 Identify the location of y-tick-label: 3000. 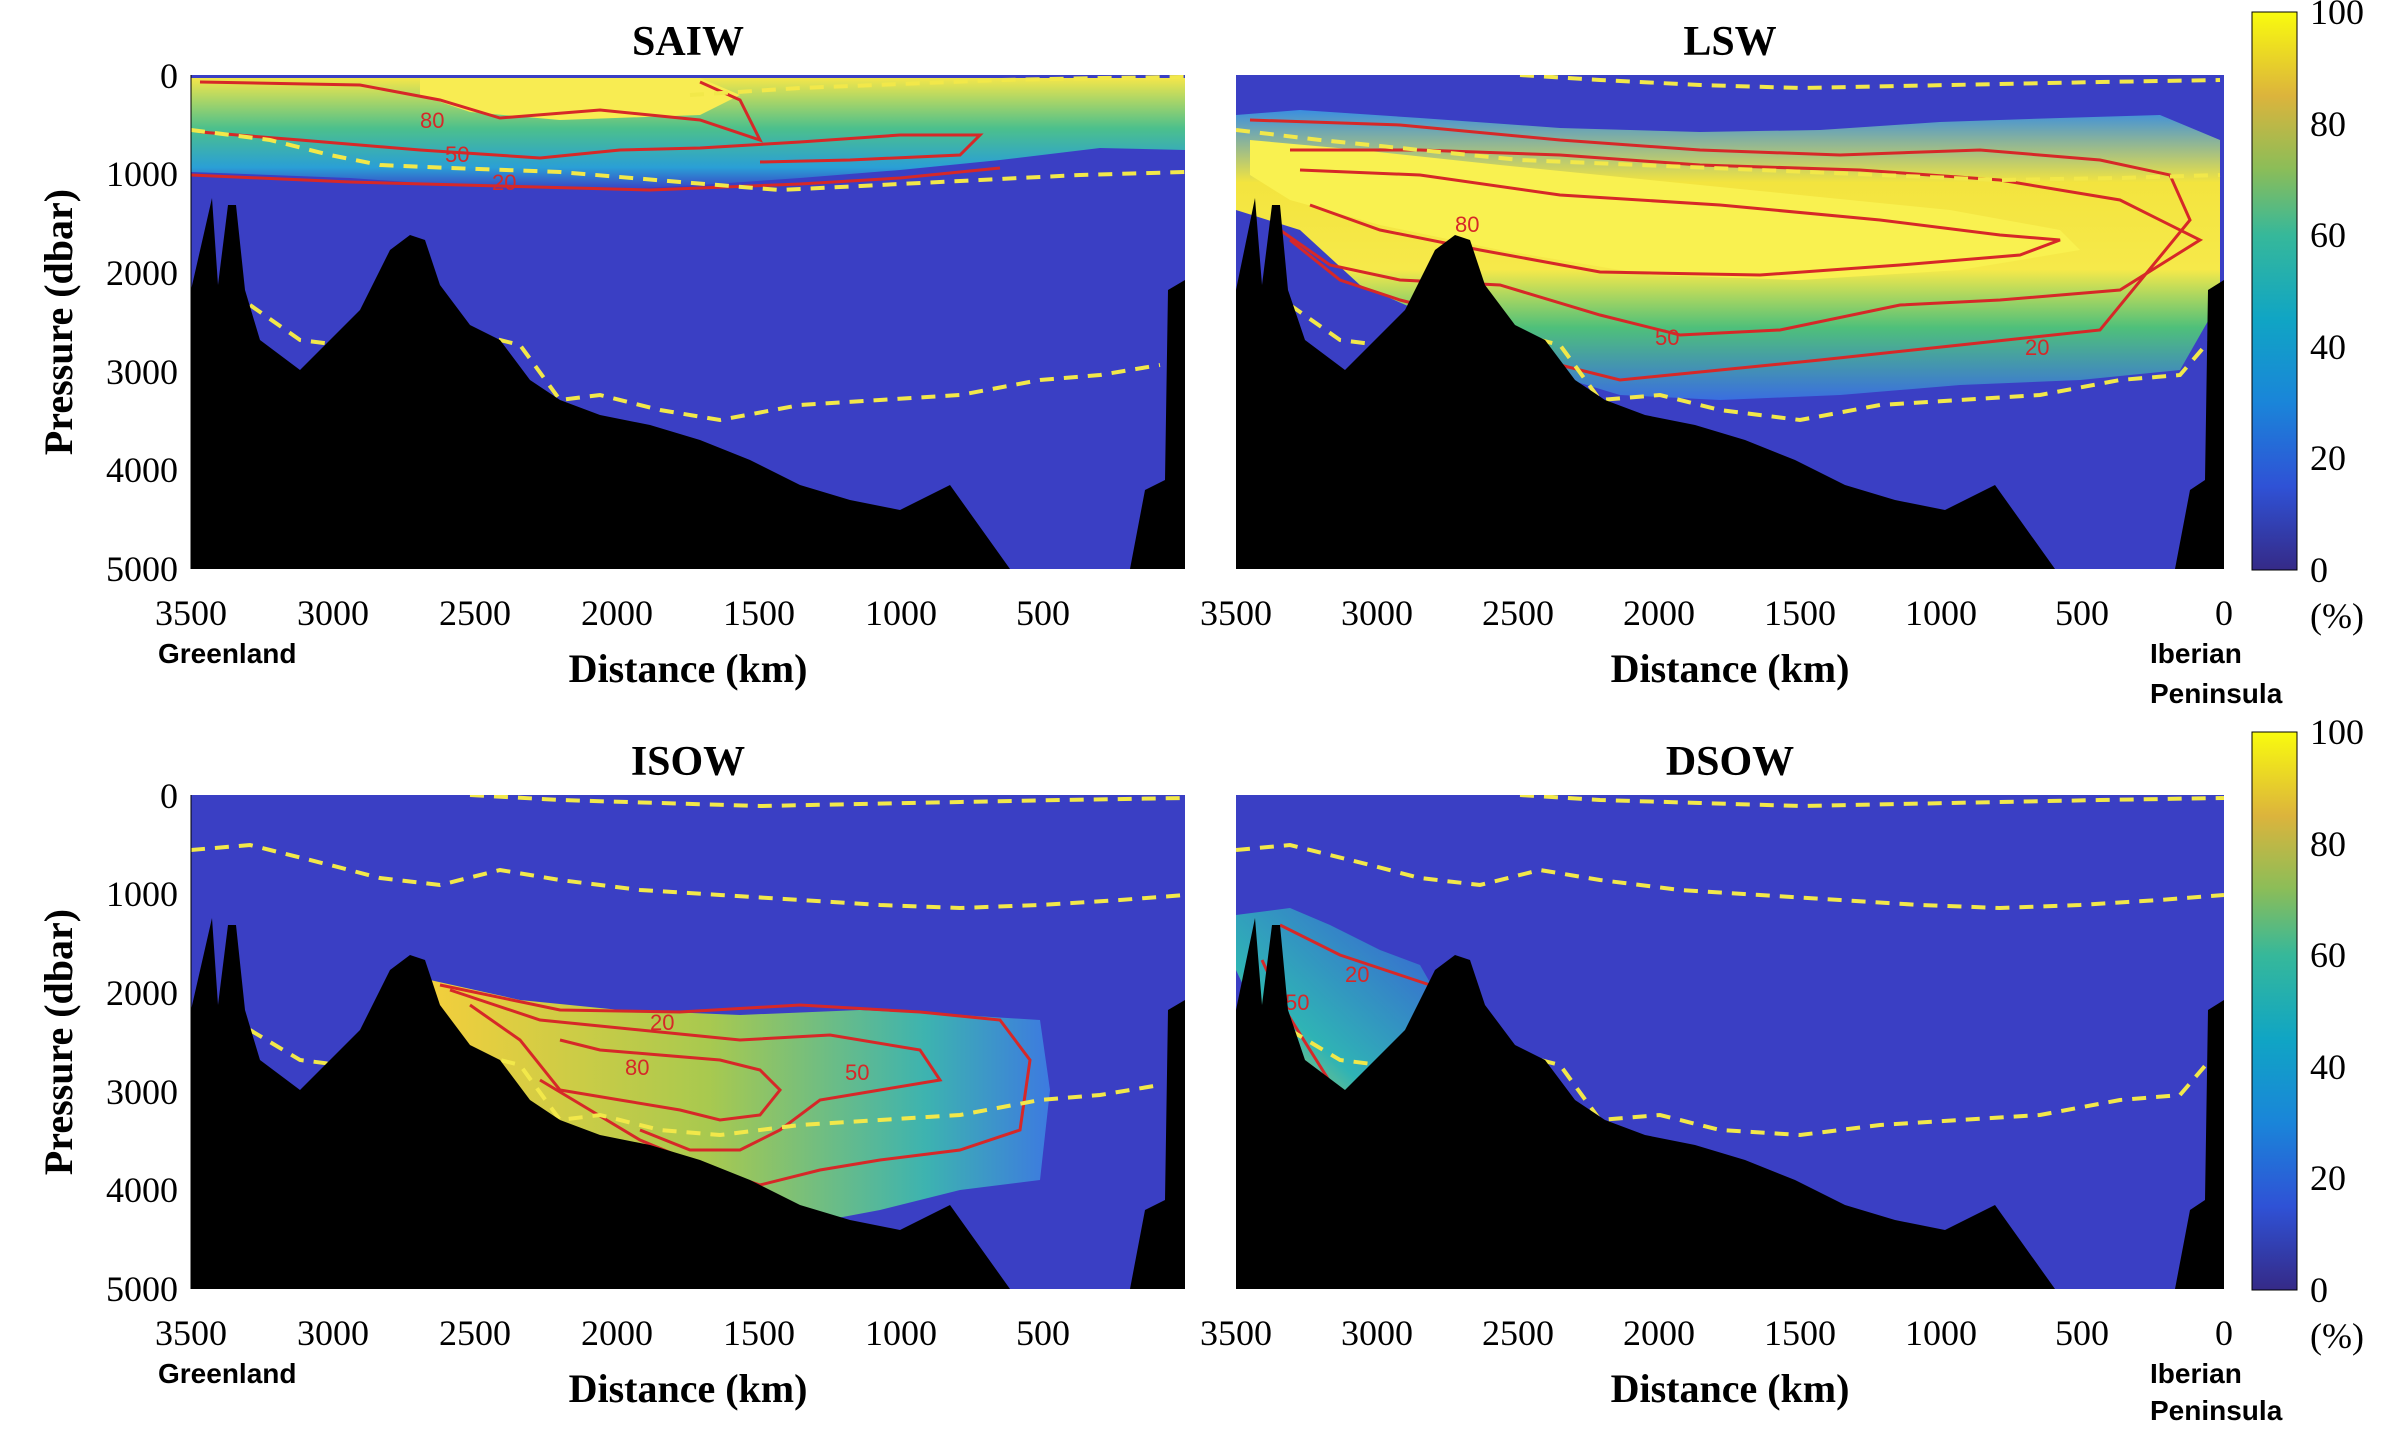
(142, 1092).